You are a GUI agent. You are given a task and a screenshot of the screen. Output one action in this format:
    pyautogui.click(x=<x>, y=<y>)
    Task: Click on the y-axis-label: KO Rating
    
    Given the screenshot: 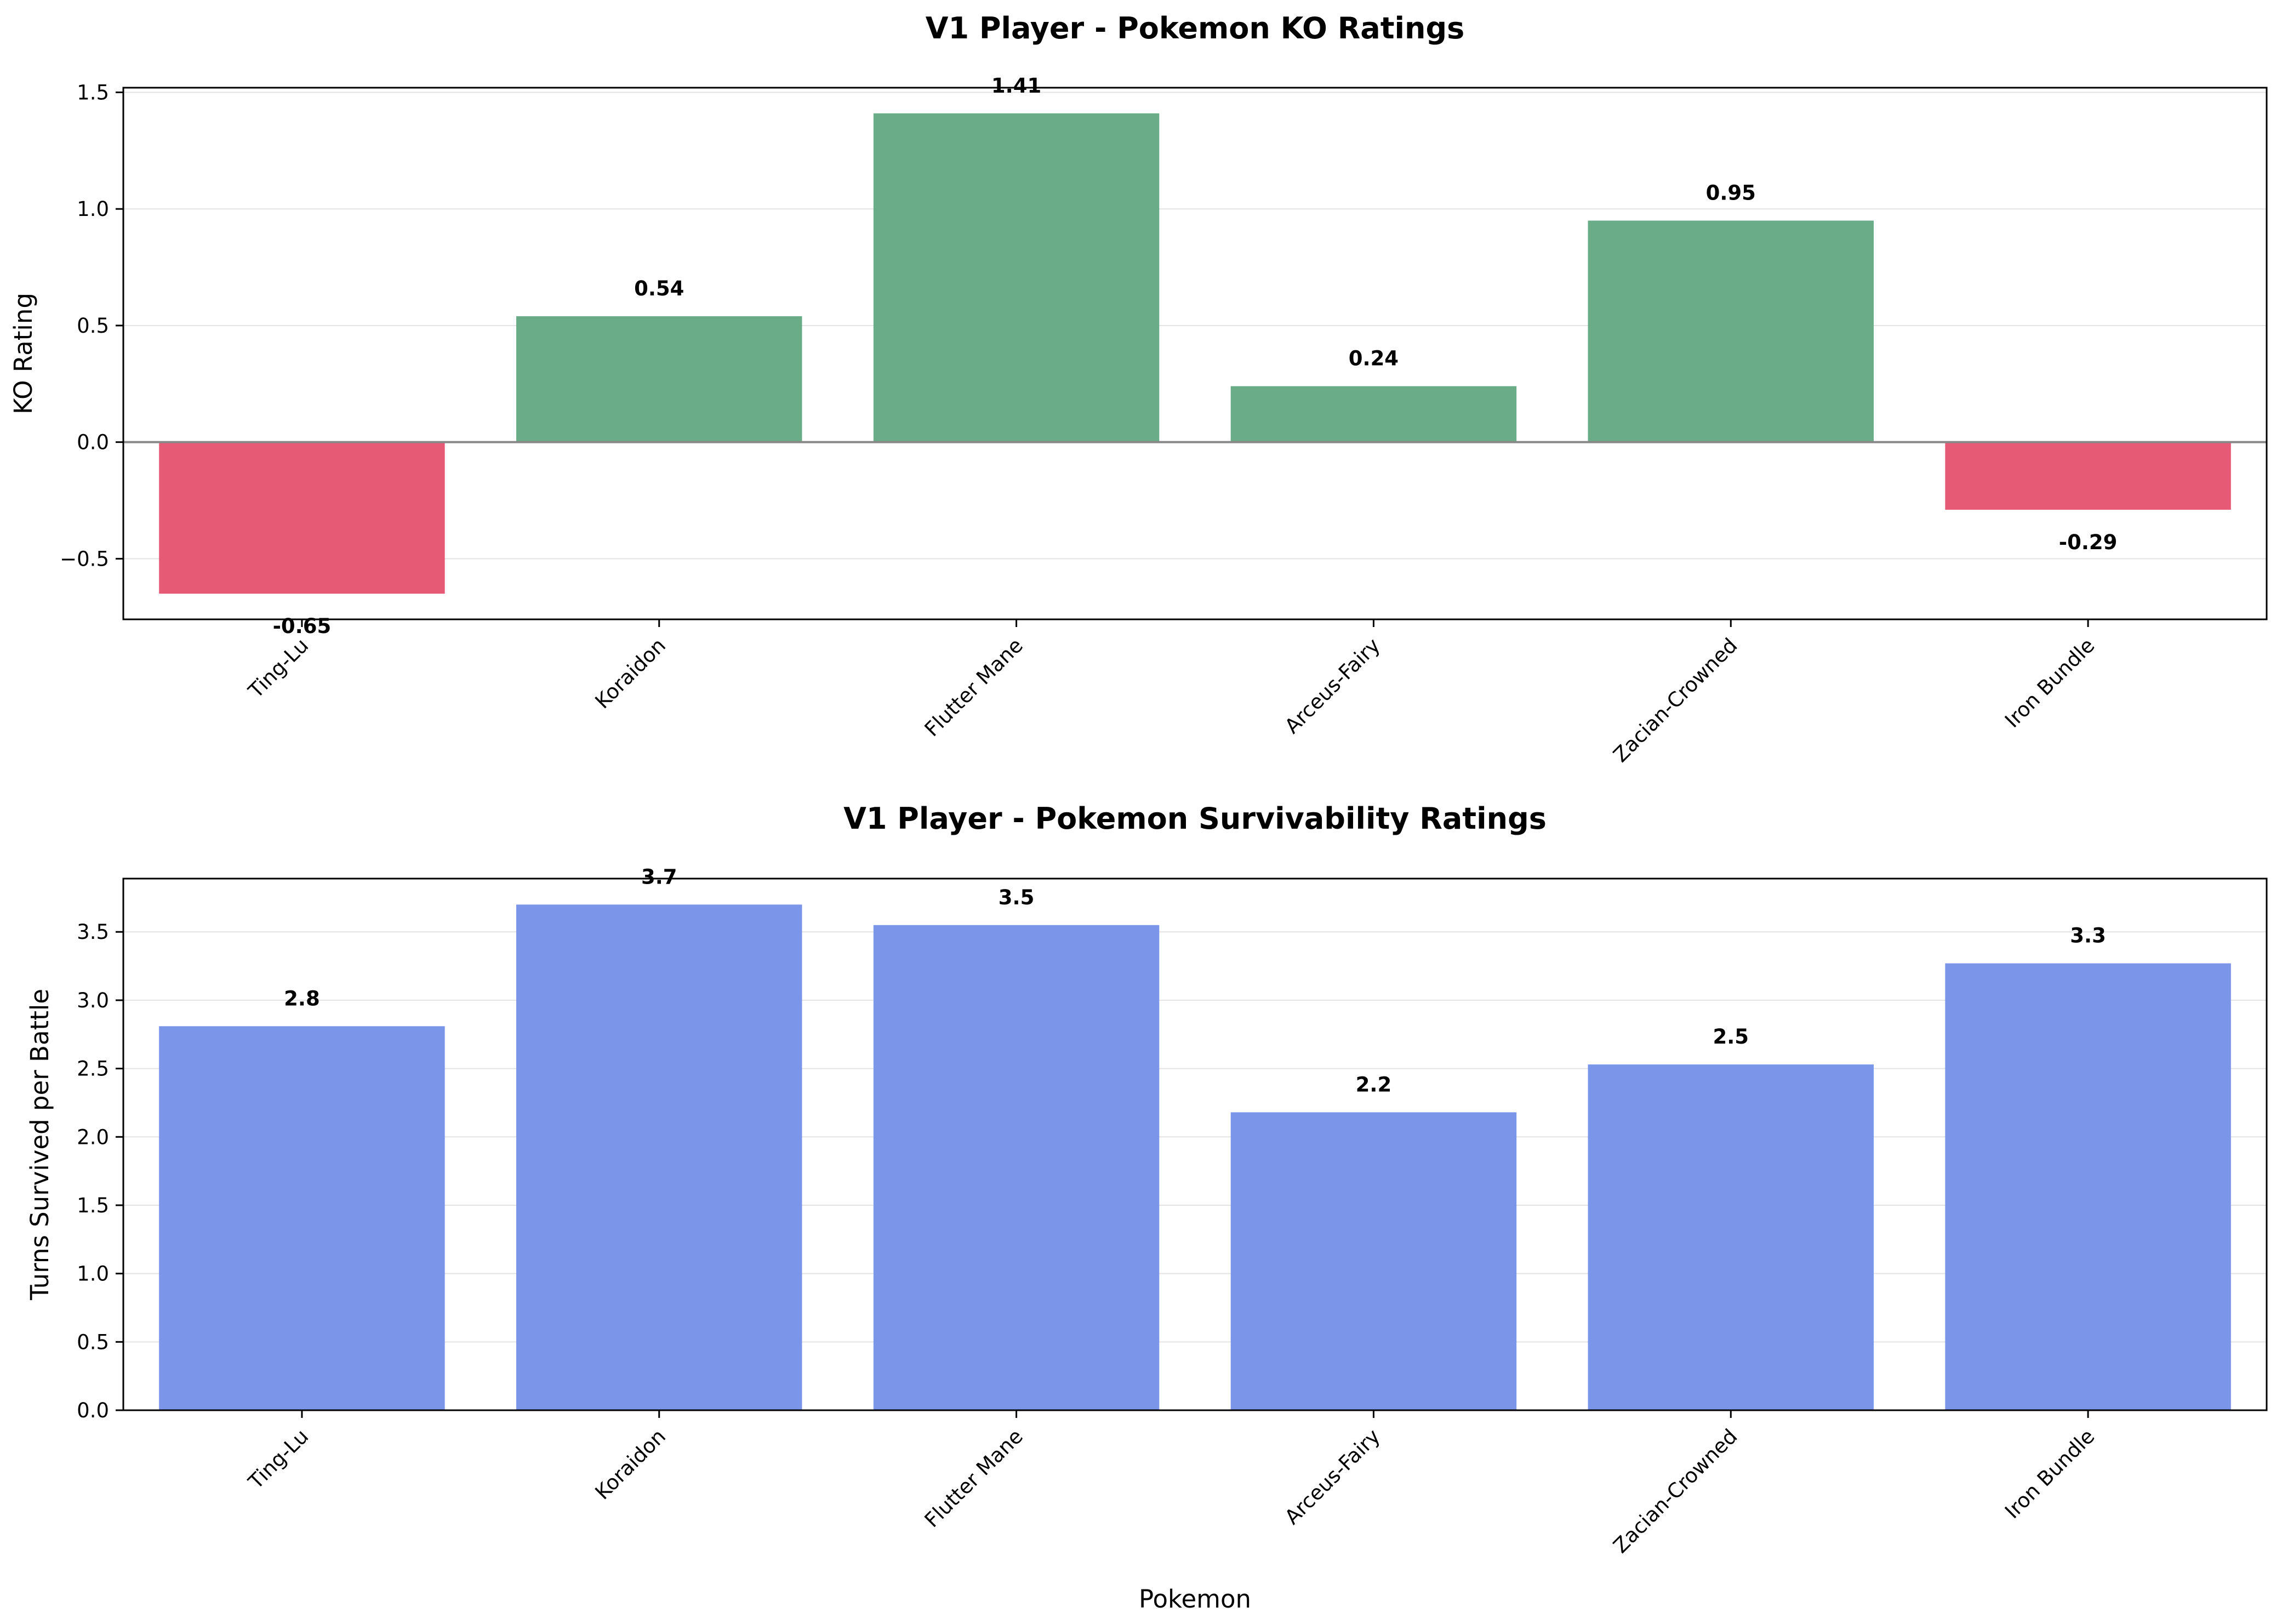 What is the action you would take?
    pyautogui.click(x=23, y=353)
    